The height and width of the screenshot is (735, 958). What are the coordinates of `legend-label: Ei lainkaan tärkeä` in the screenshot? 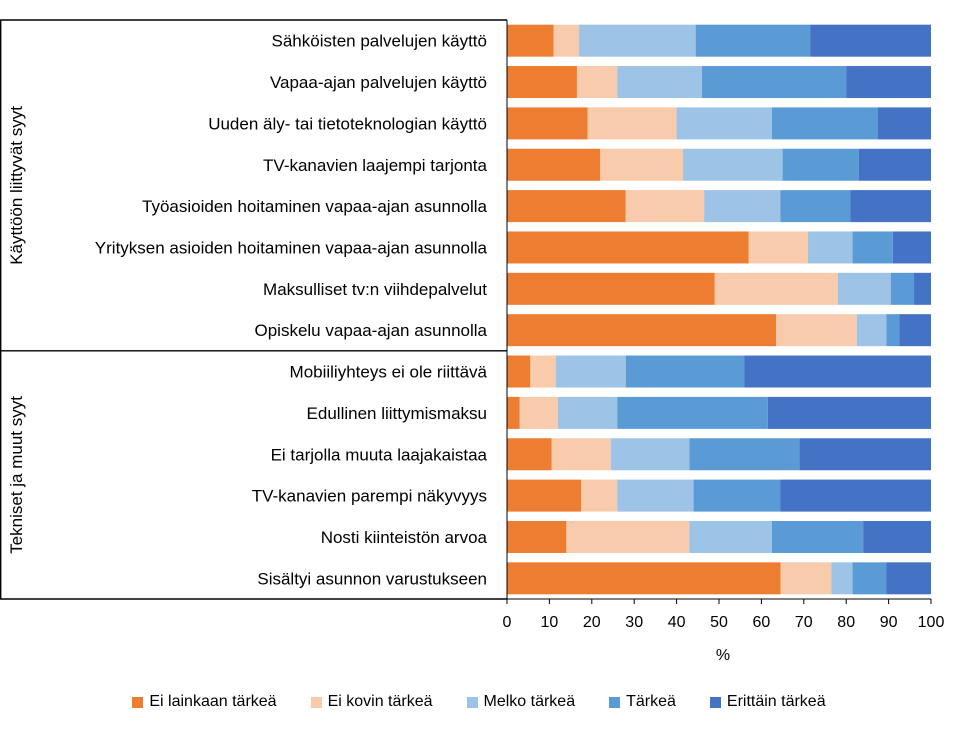 It's located at (213, 701).